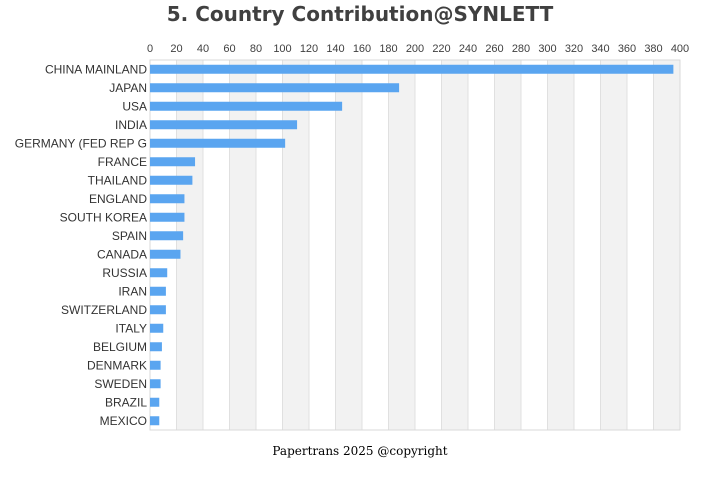  I want to click on x-tick-label: 400, so click(680, 49).